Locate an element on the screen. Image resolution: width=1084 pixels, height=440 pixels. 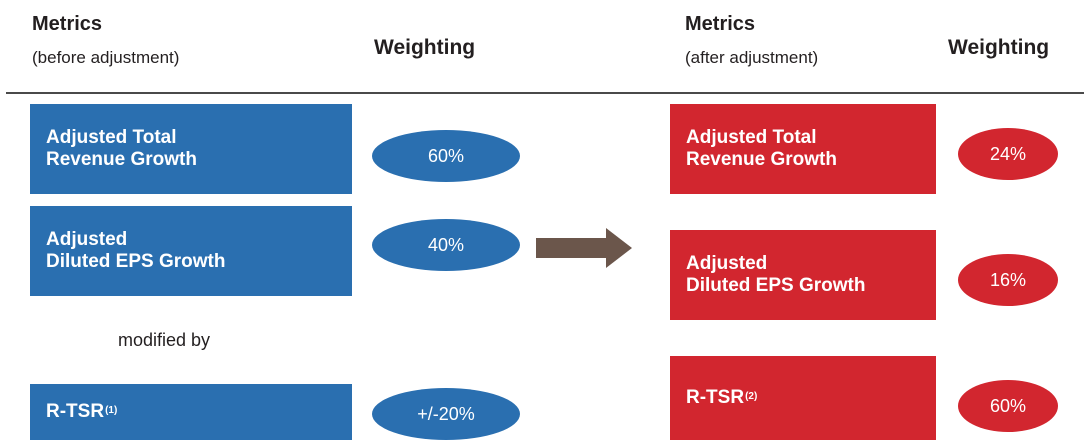
after-weight-revenue-growth: 24% is located at coordinates (1008, 154).